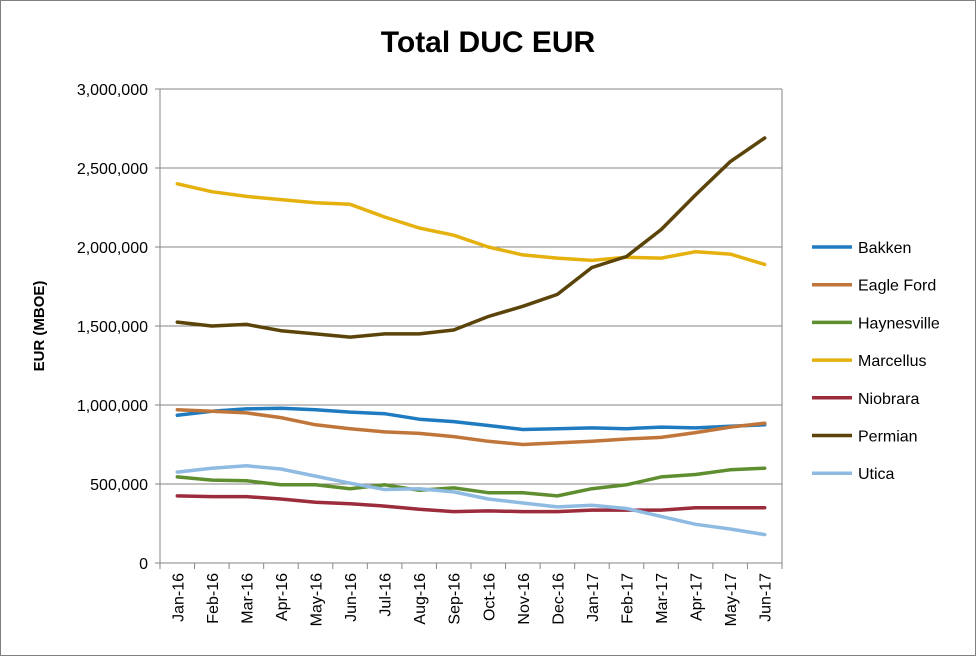  Describe the element at coordinates (489, 597) in the screenshot. I see `x-tick-label: Oct-16` at that location.